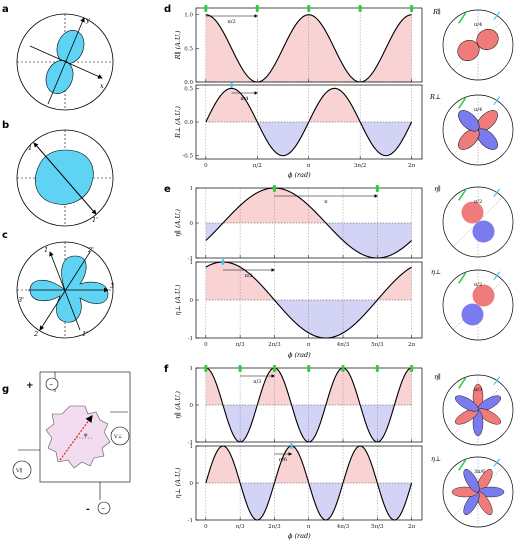  I want to click on annotation-label: π/6, so click(283, 460).